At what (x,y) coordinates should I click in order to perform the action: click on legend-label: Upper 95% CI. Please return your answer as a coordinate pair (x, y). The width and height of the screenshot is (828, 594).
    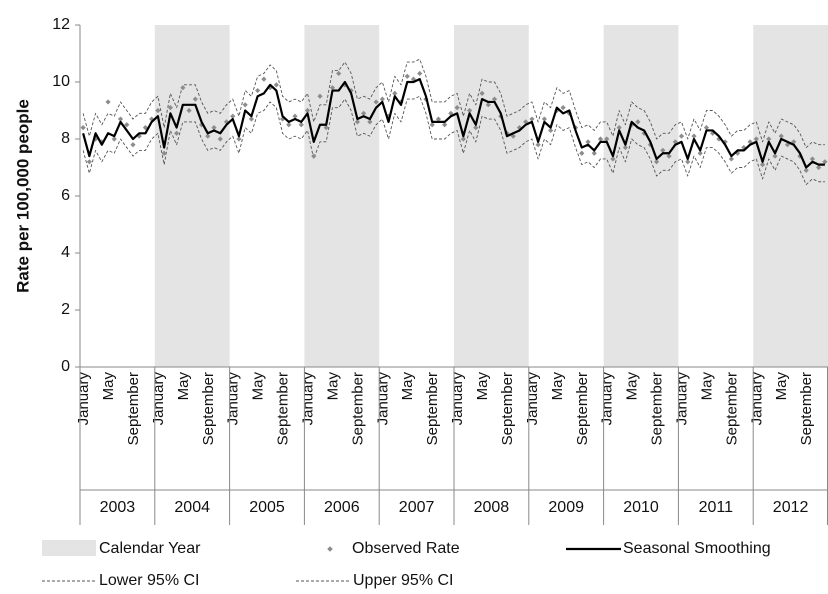
    Looking at the image, I should click on (403, 580).